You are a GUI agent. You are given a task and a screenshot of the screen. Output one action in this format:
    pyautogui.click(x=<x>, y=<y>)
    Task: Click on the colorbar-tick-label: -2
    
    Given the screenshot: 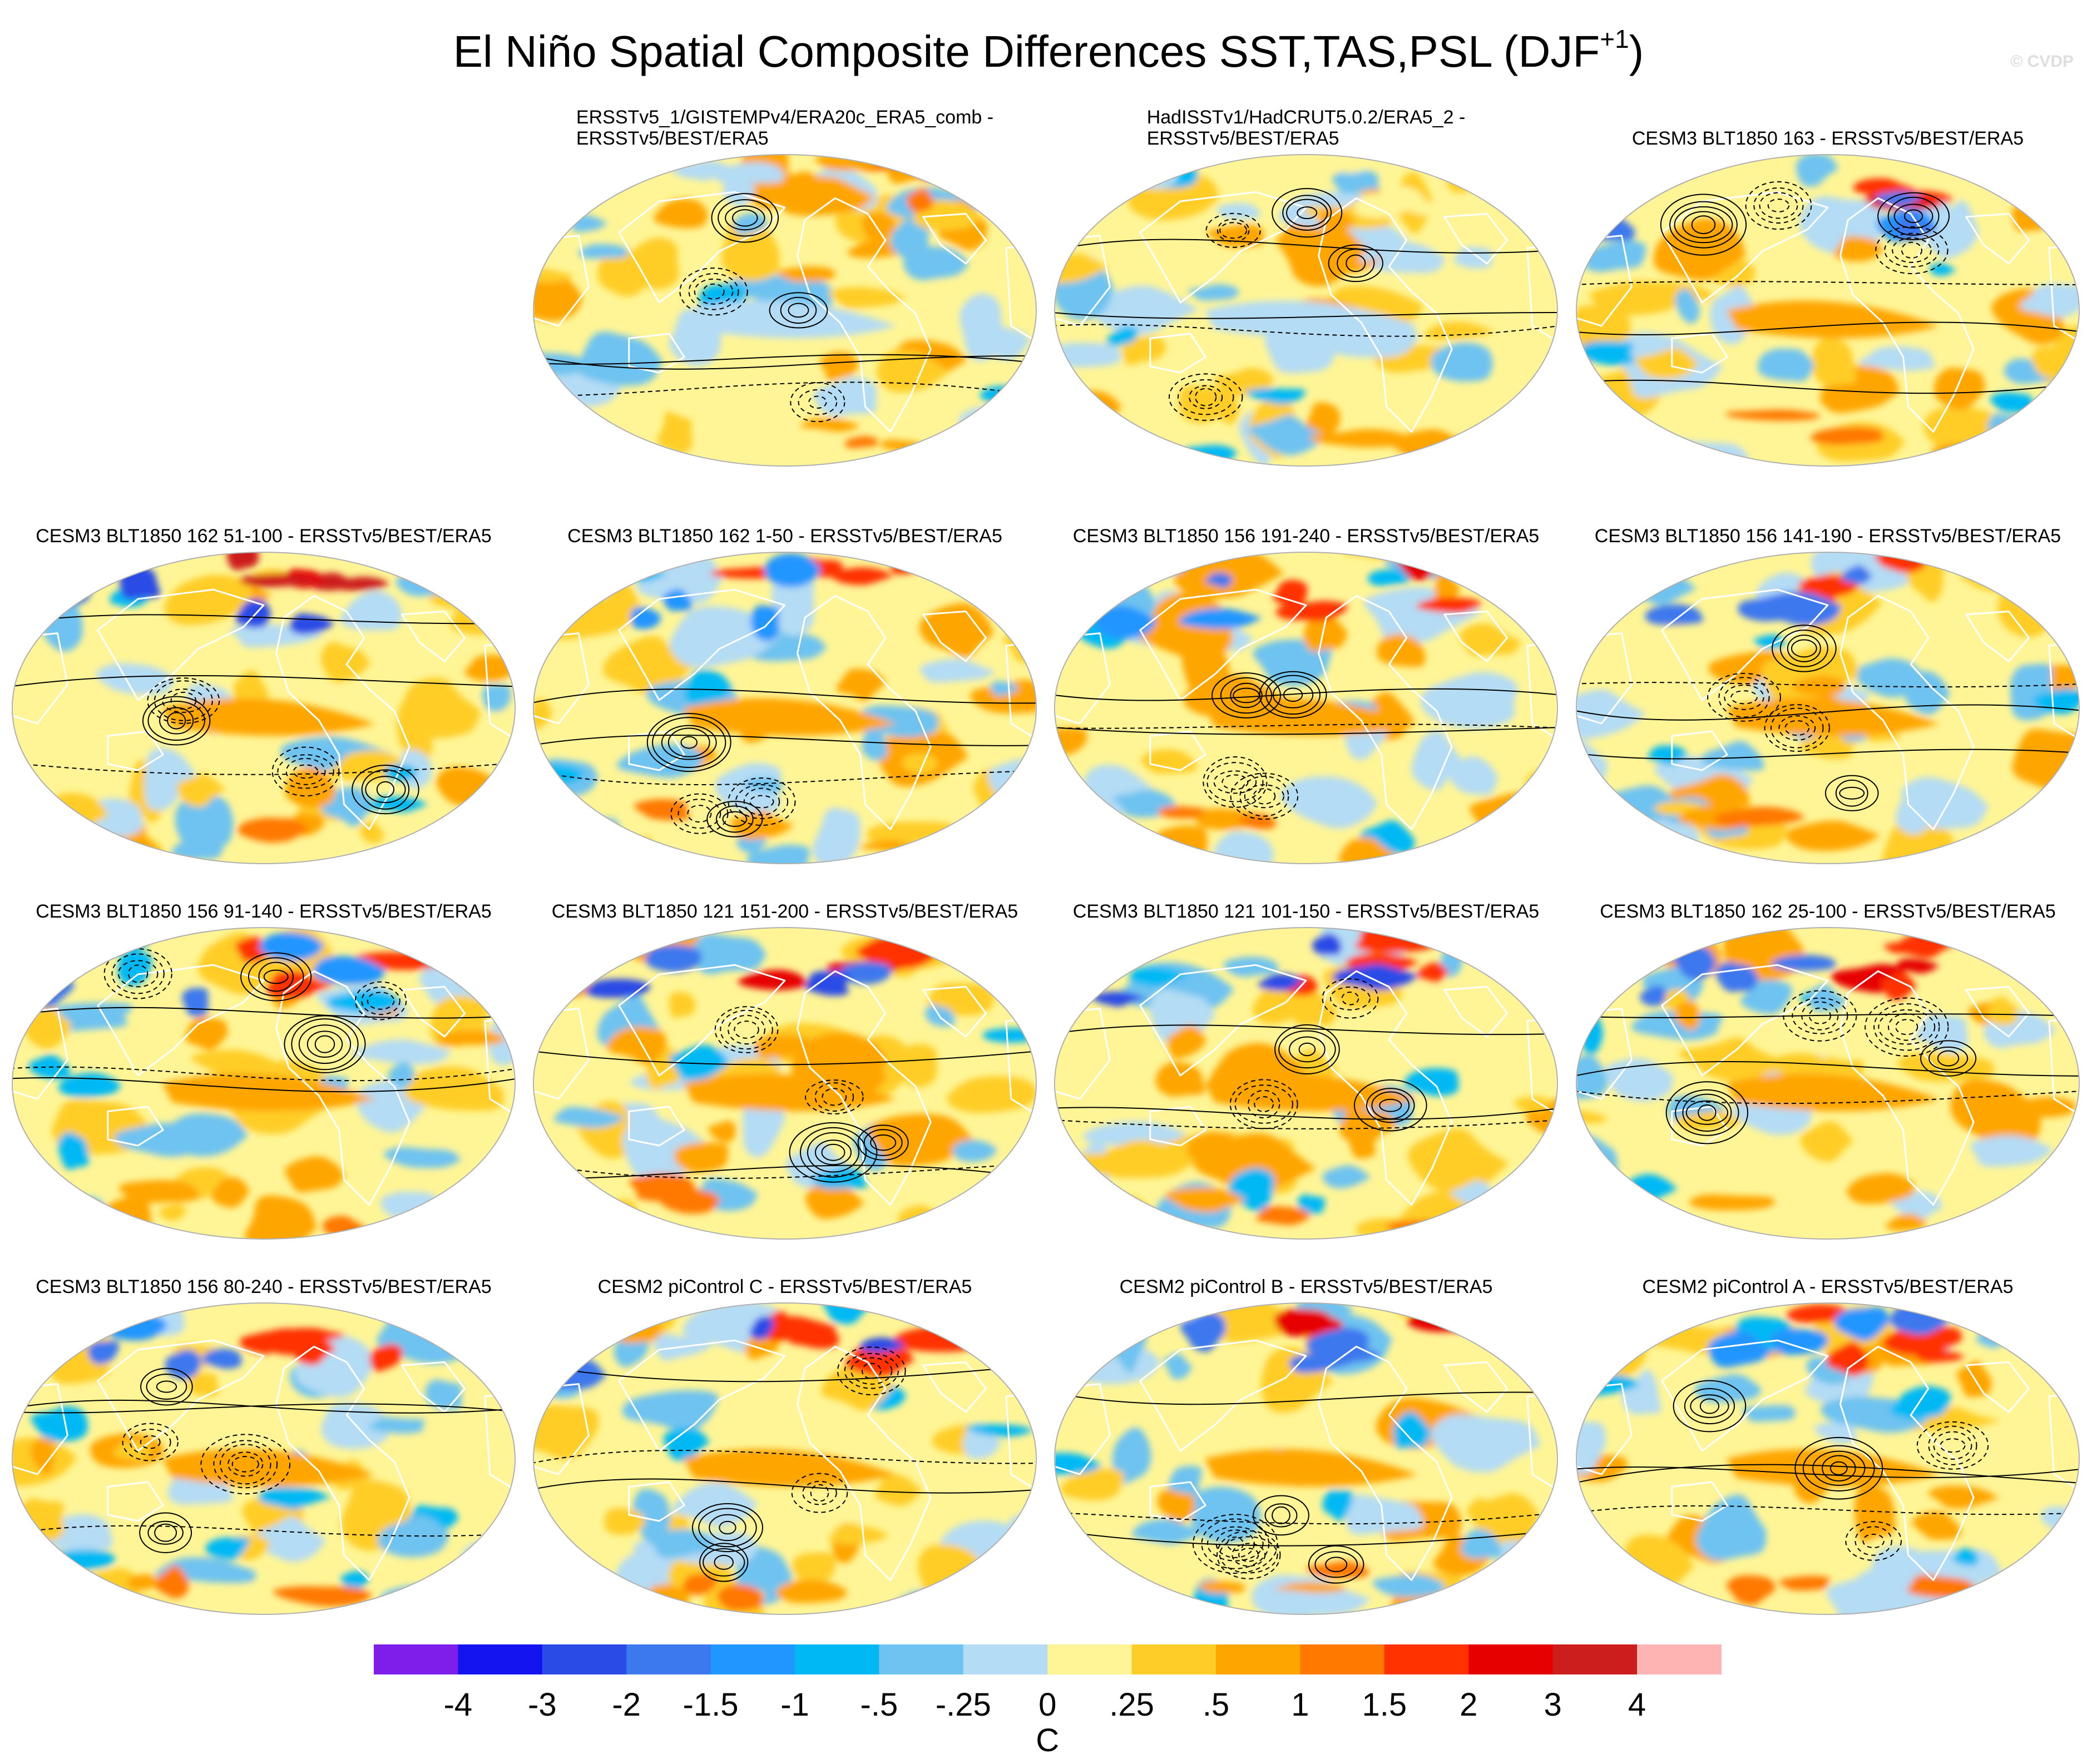 What is the action you would take?
    pyautogui.click(x=626, y=1705)
    